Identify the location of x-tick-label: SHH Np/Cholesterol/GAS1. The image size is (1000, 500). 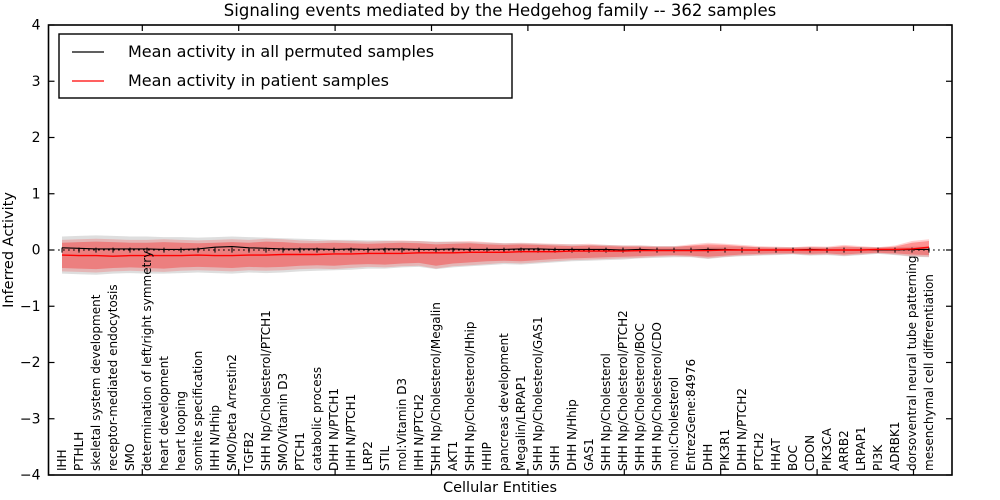
(538, 393).